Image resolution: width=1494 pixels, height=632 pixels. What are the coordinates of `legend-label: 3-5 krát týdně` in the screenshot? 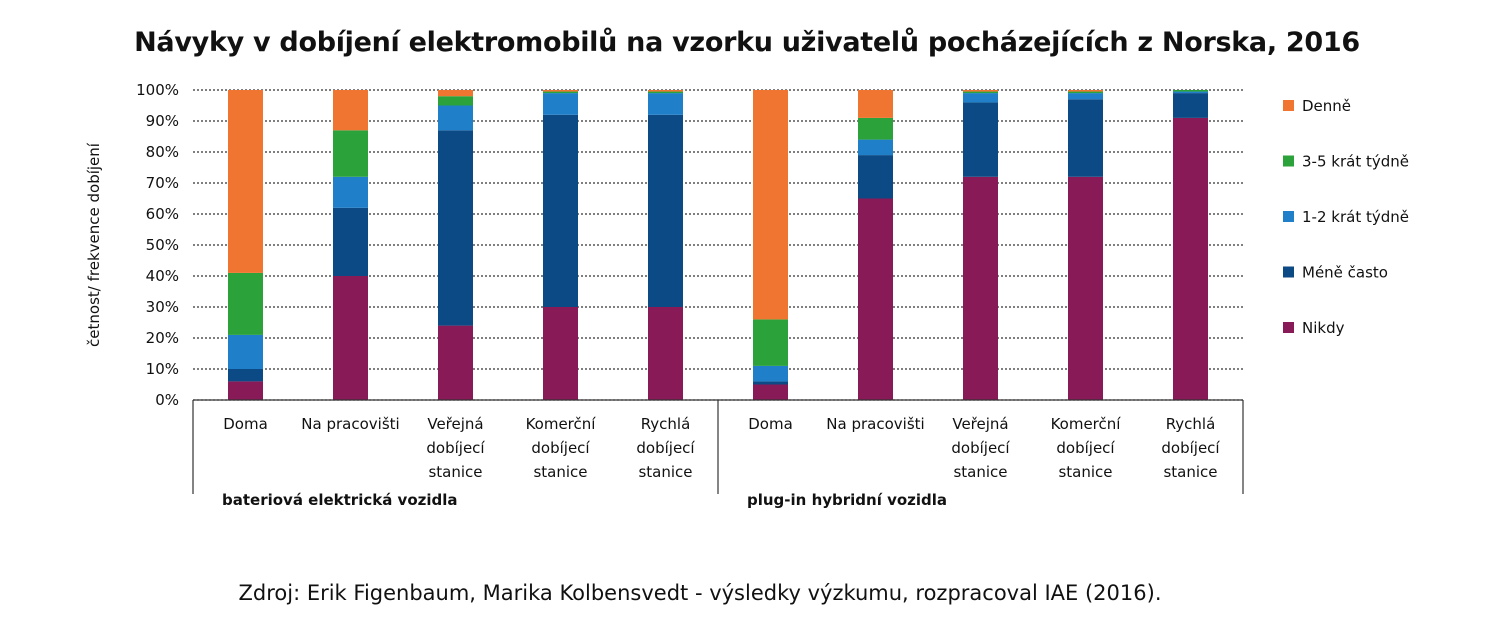 It's located at (1355, 162).